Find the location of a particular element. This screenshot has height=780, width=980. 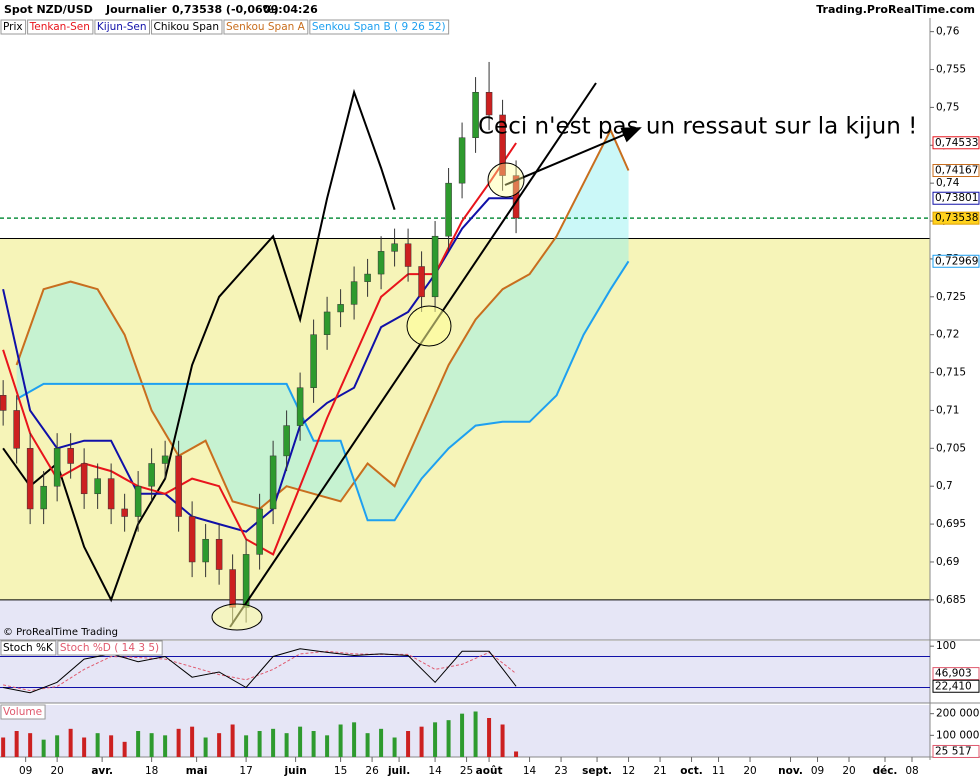

panel-bg is located at coordinates (465, 731).